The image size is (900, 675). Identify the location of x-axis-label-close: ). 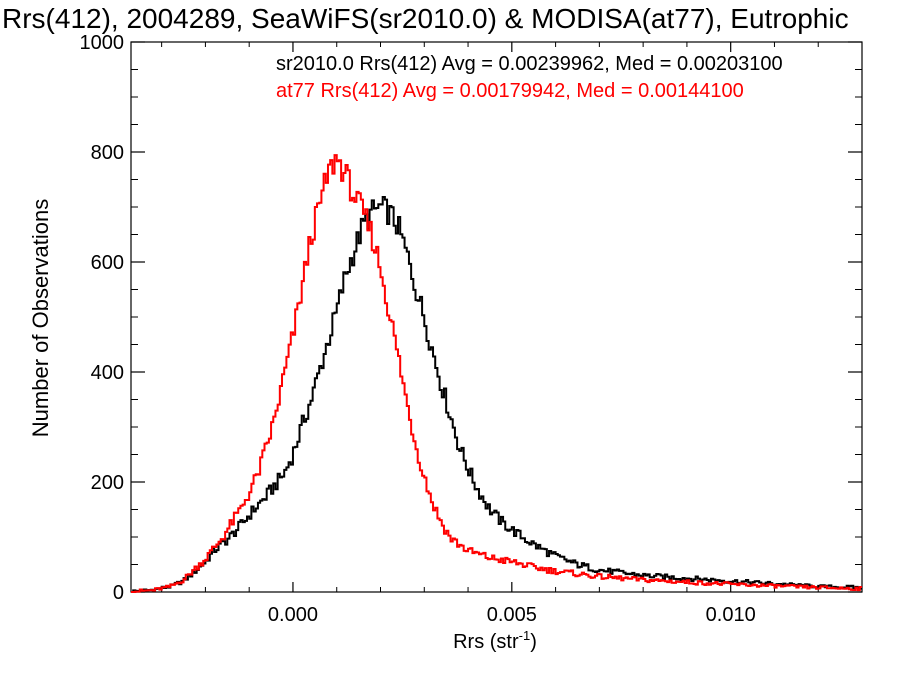
(533, 642).